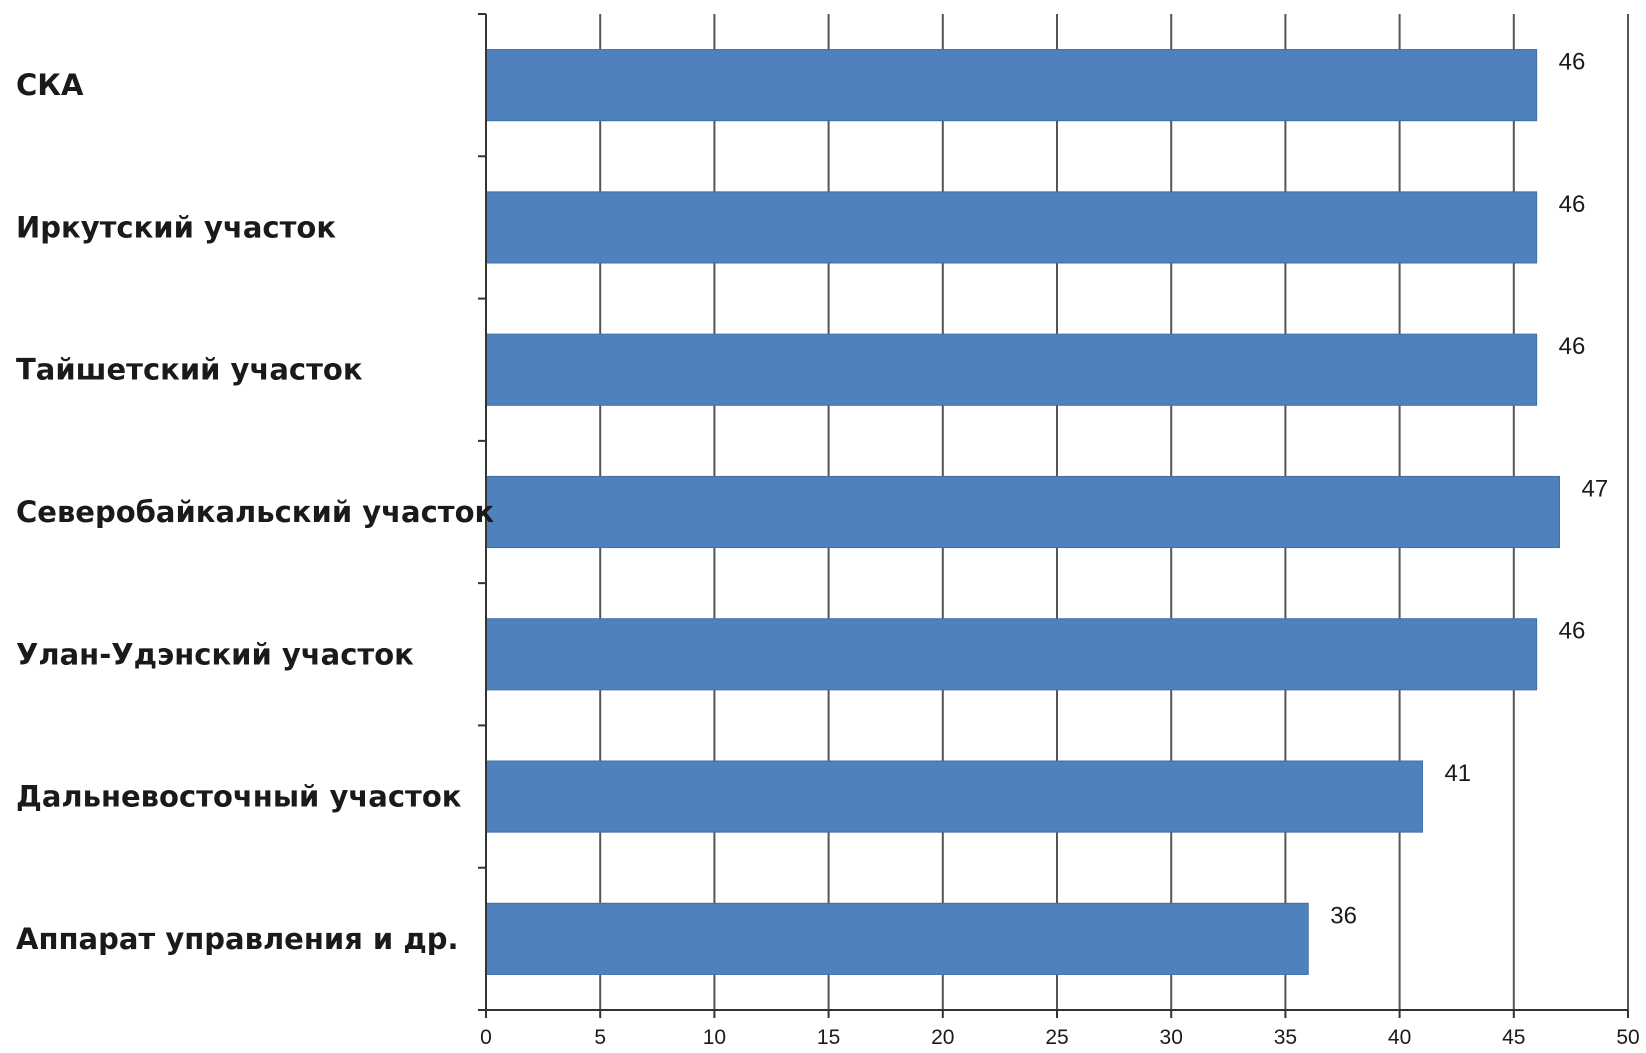  I want to click on x-tick-label: 15, so click(828, 1037).